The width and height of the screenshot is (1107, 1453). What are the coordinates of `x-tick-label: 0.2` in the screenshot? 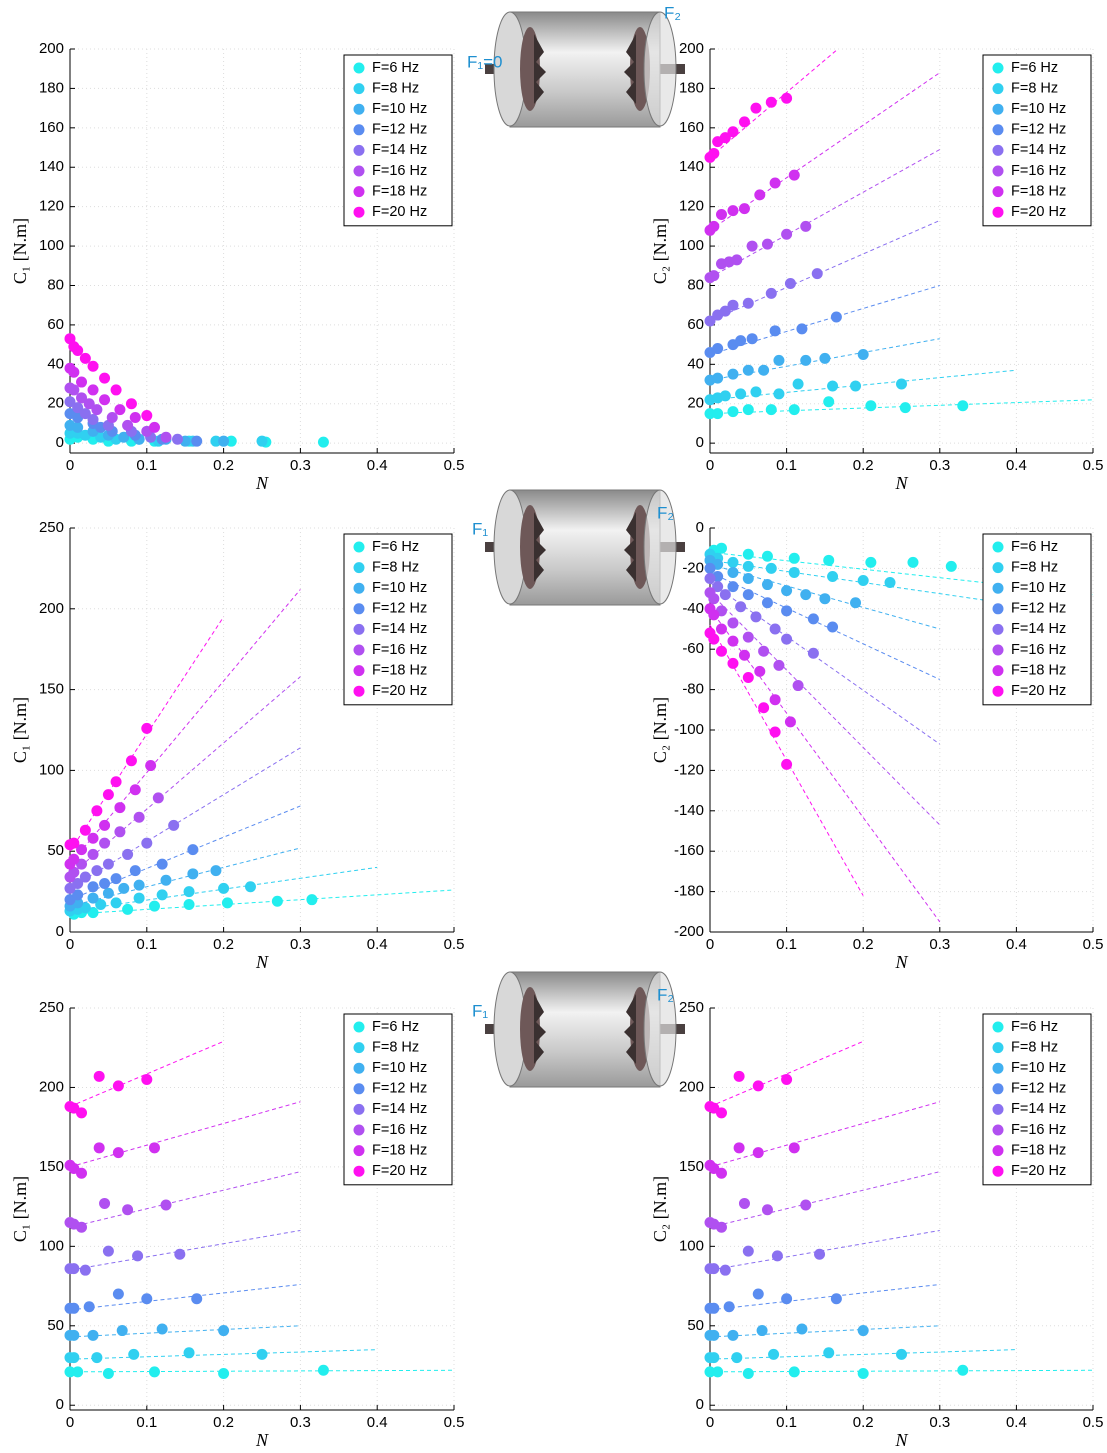 It's located at (863, 944).